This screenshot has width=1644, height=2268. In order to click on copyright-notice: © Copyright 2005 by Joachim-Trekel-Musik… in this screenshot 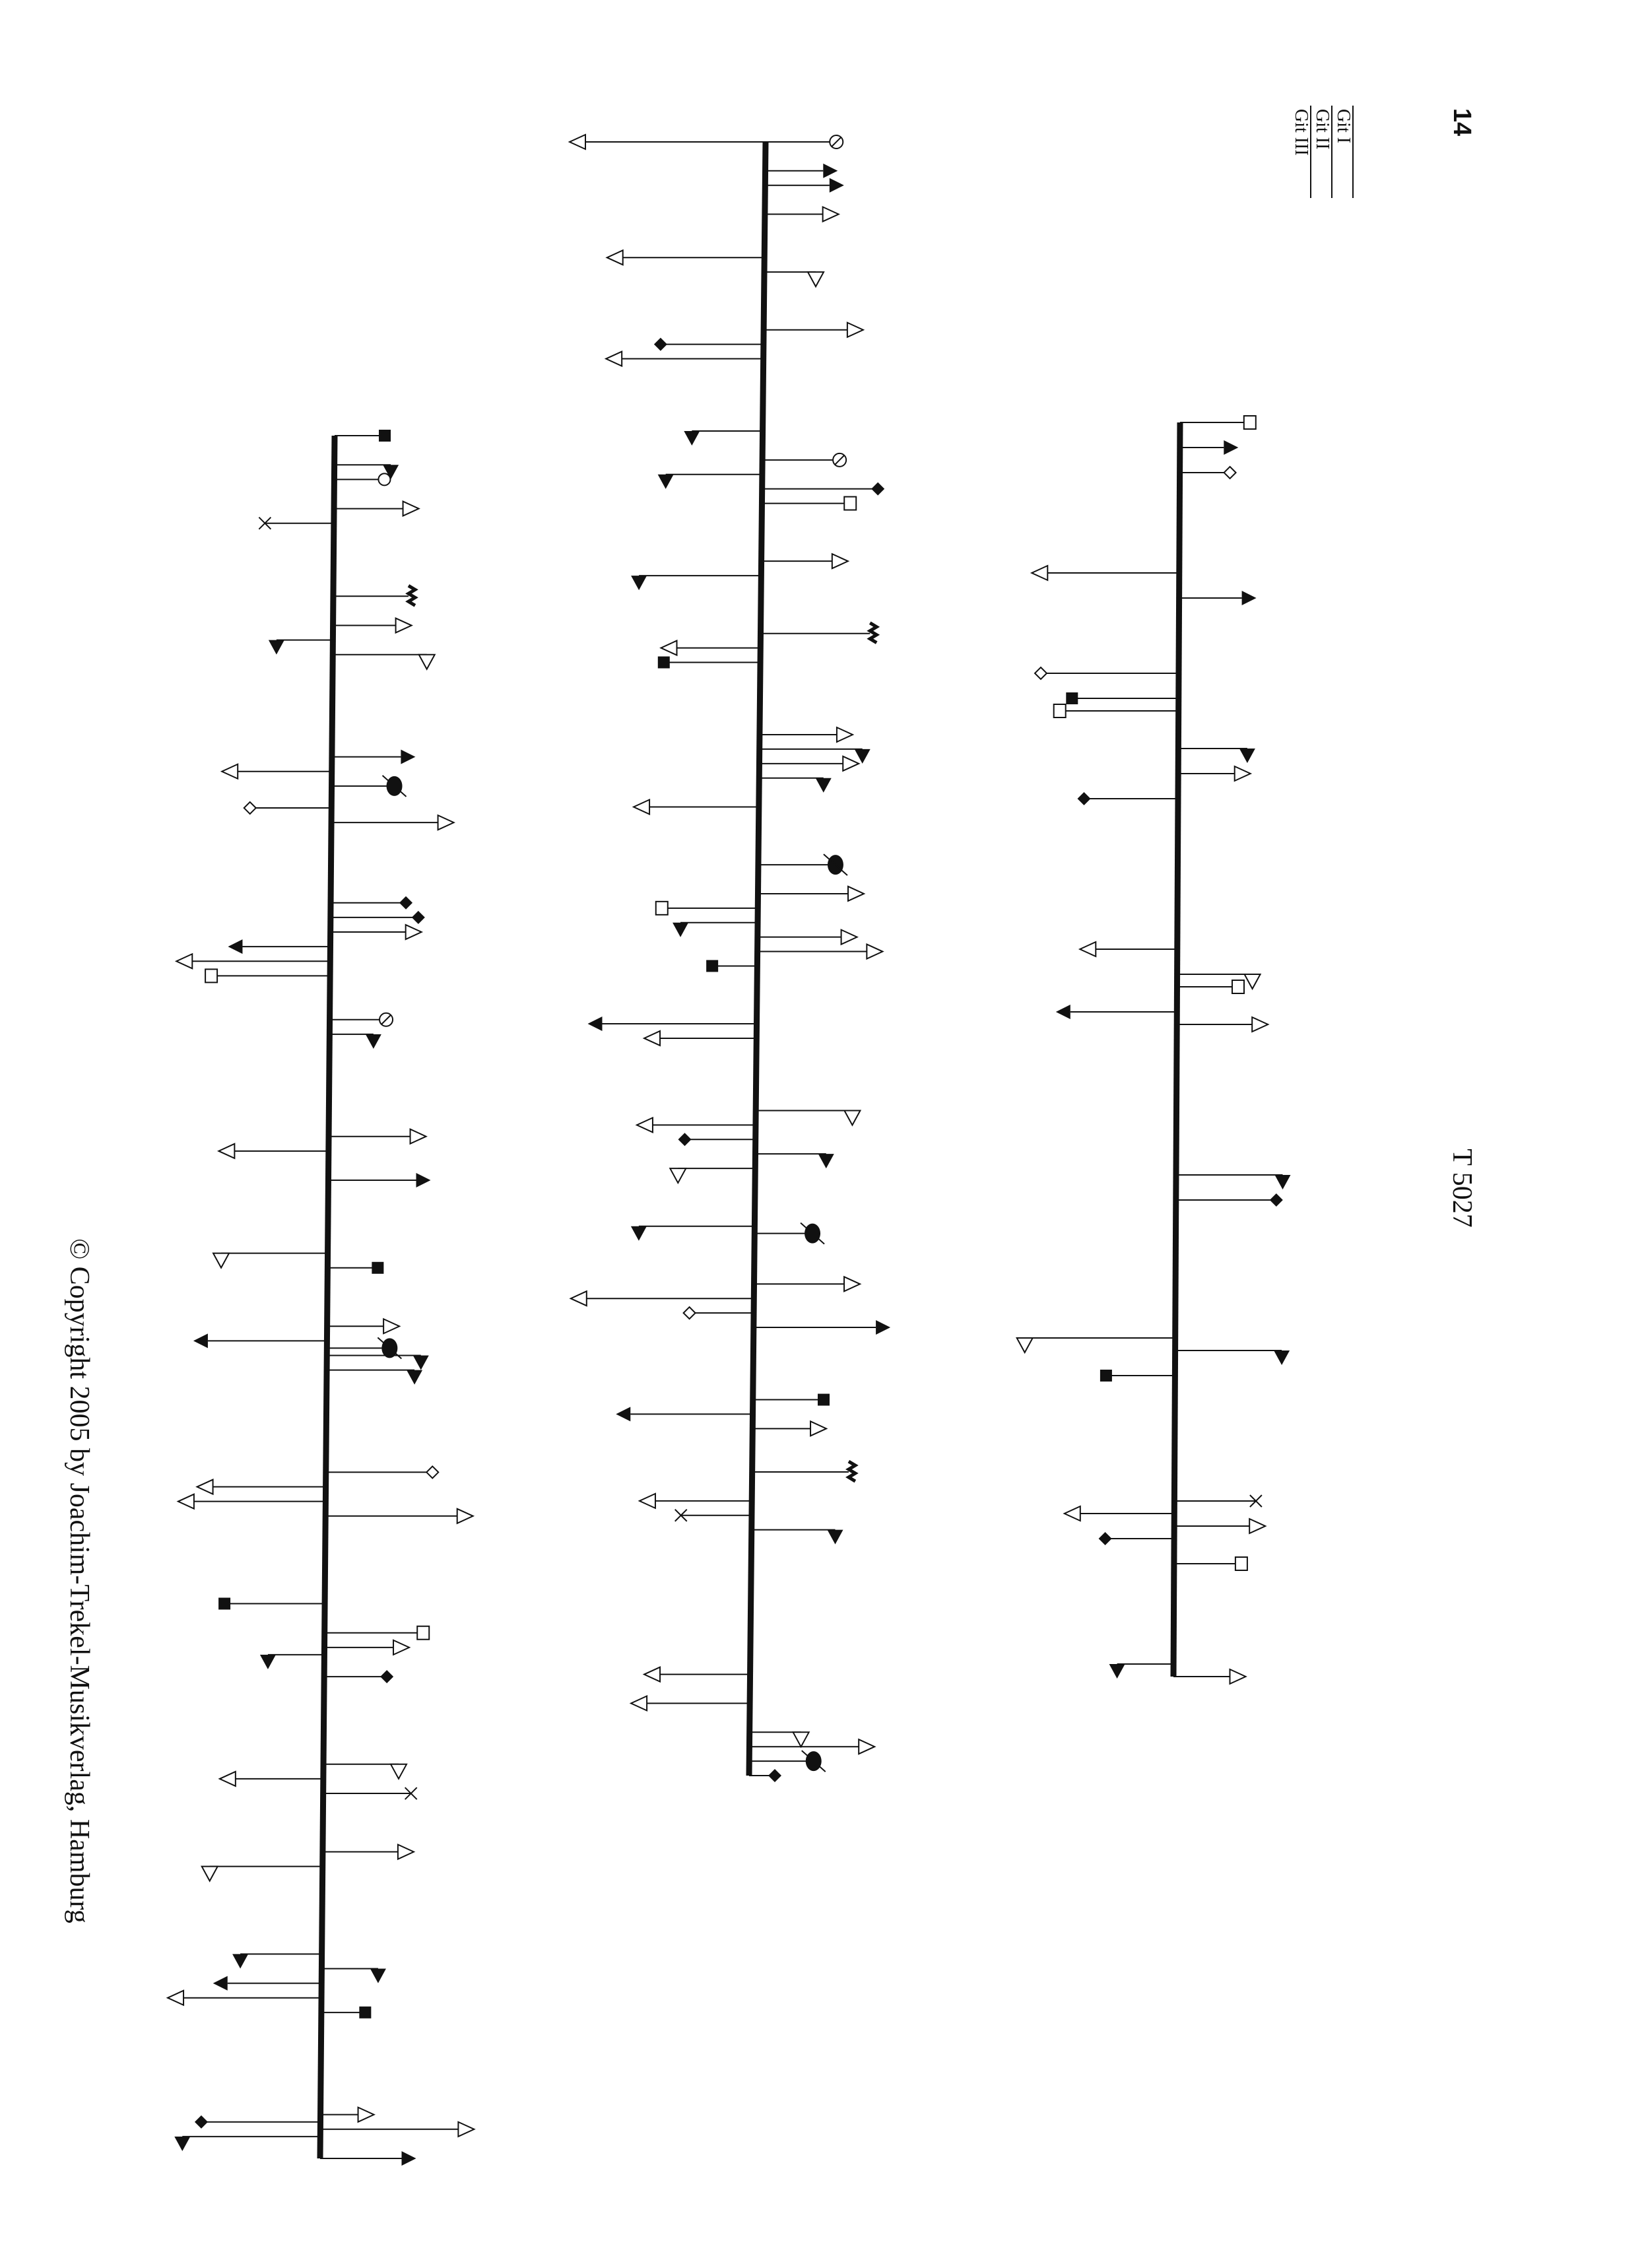, I will do `click(79, 1580)`.